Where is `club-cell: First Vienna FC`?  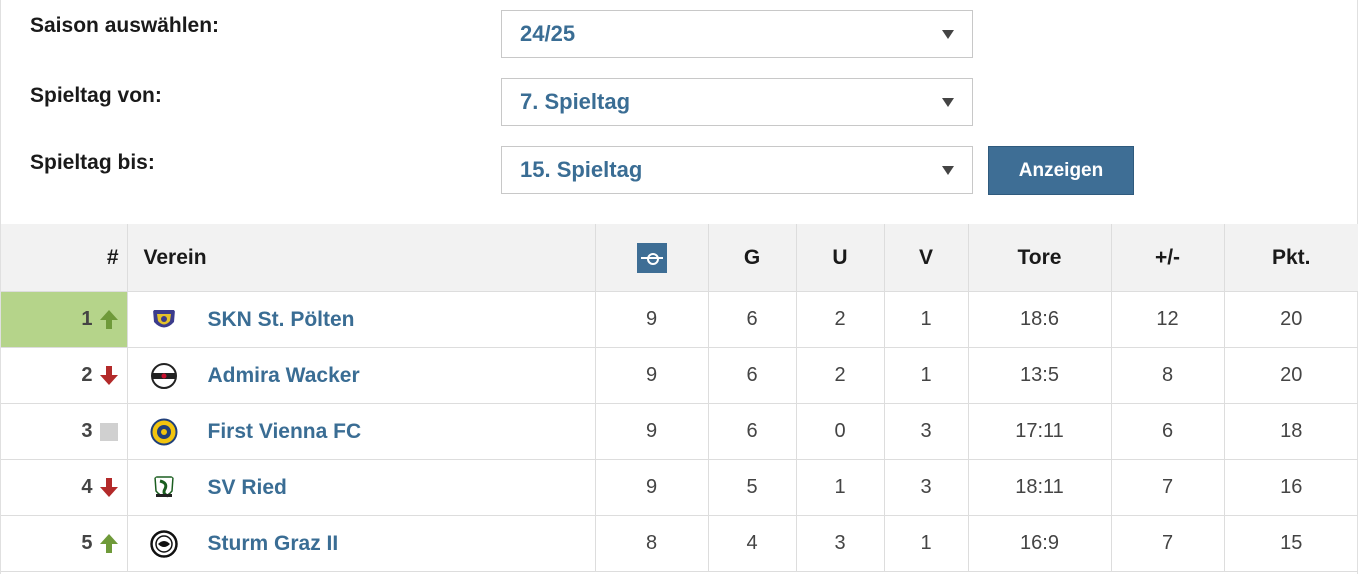 club-cell: First Vienna FC is located at coordinates (361, 431).